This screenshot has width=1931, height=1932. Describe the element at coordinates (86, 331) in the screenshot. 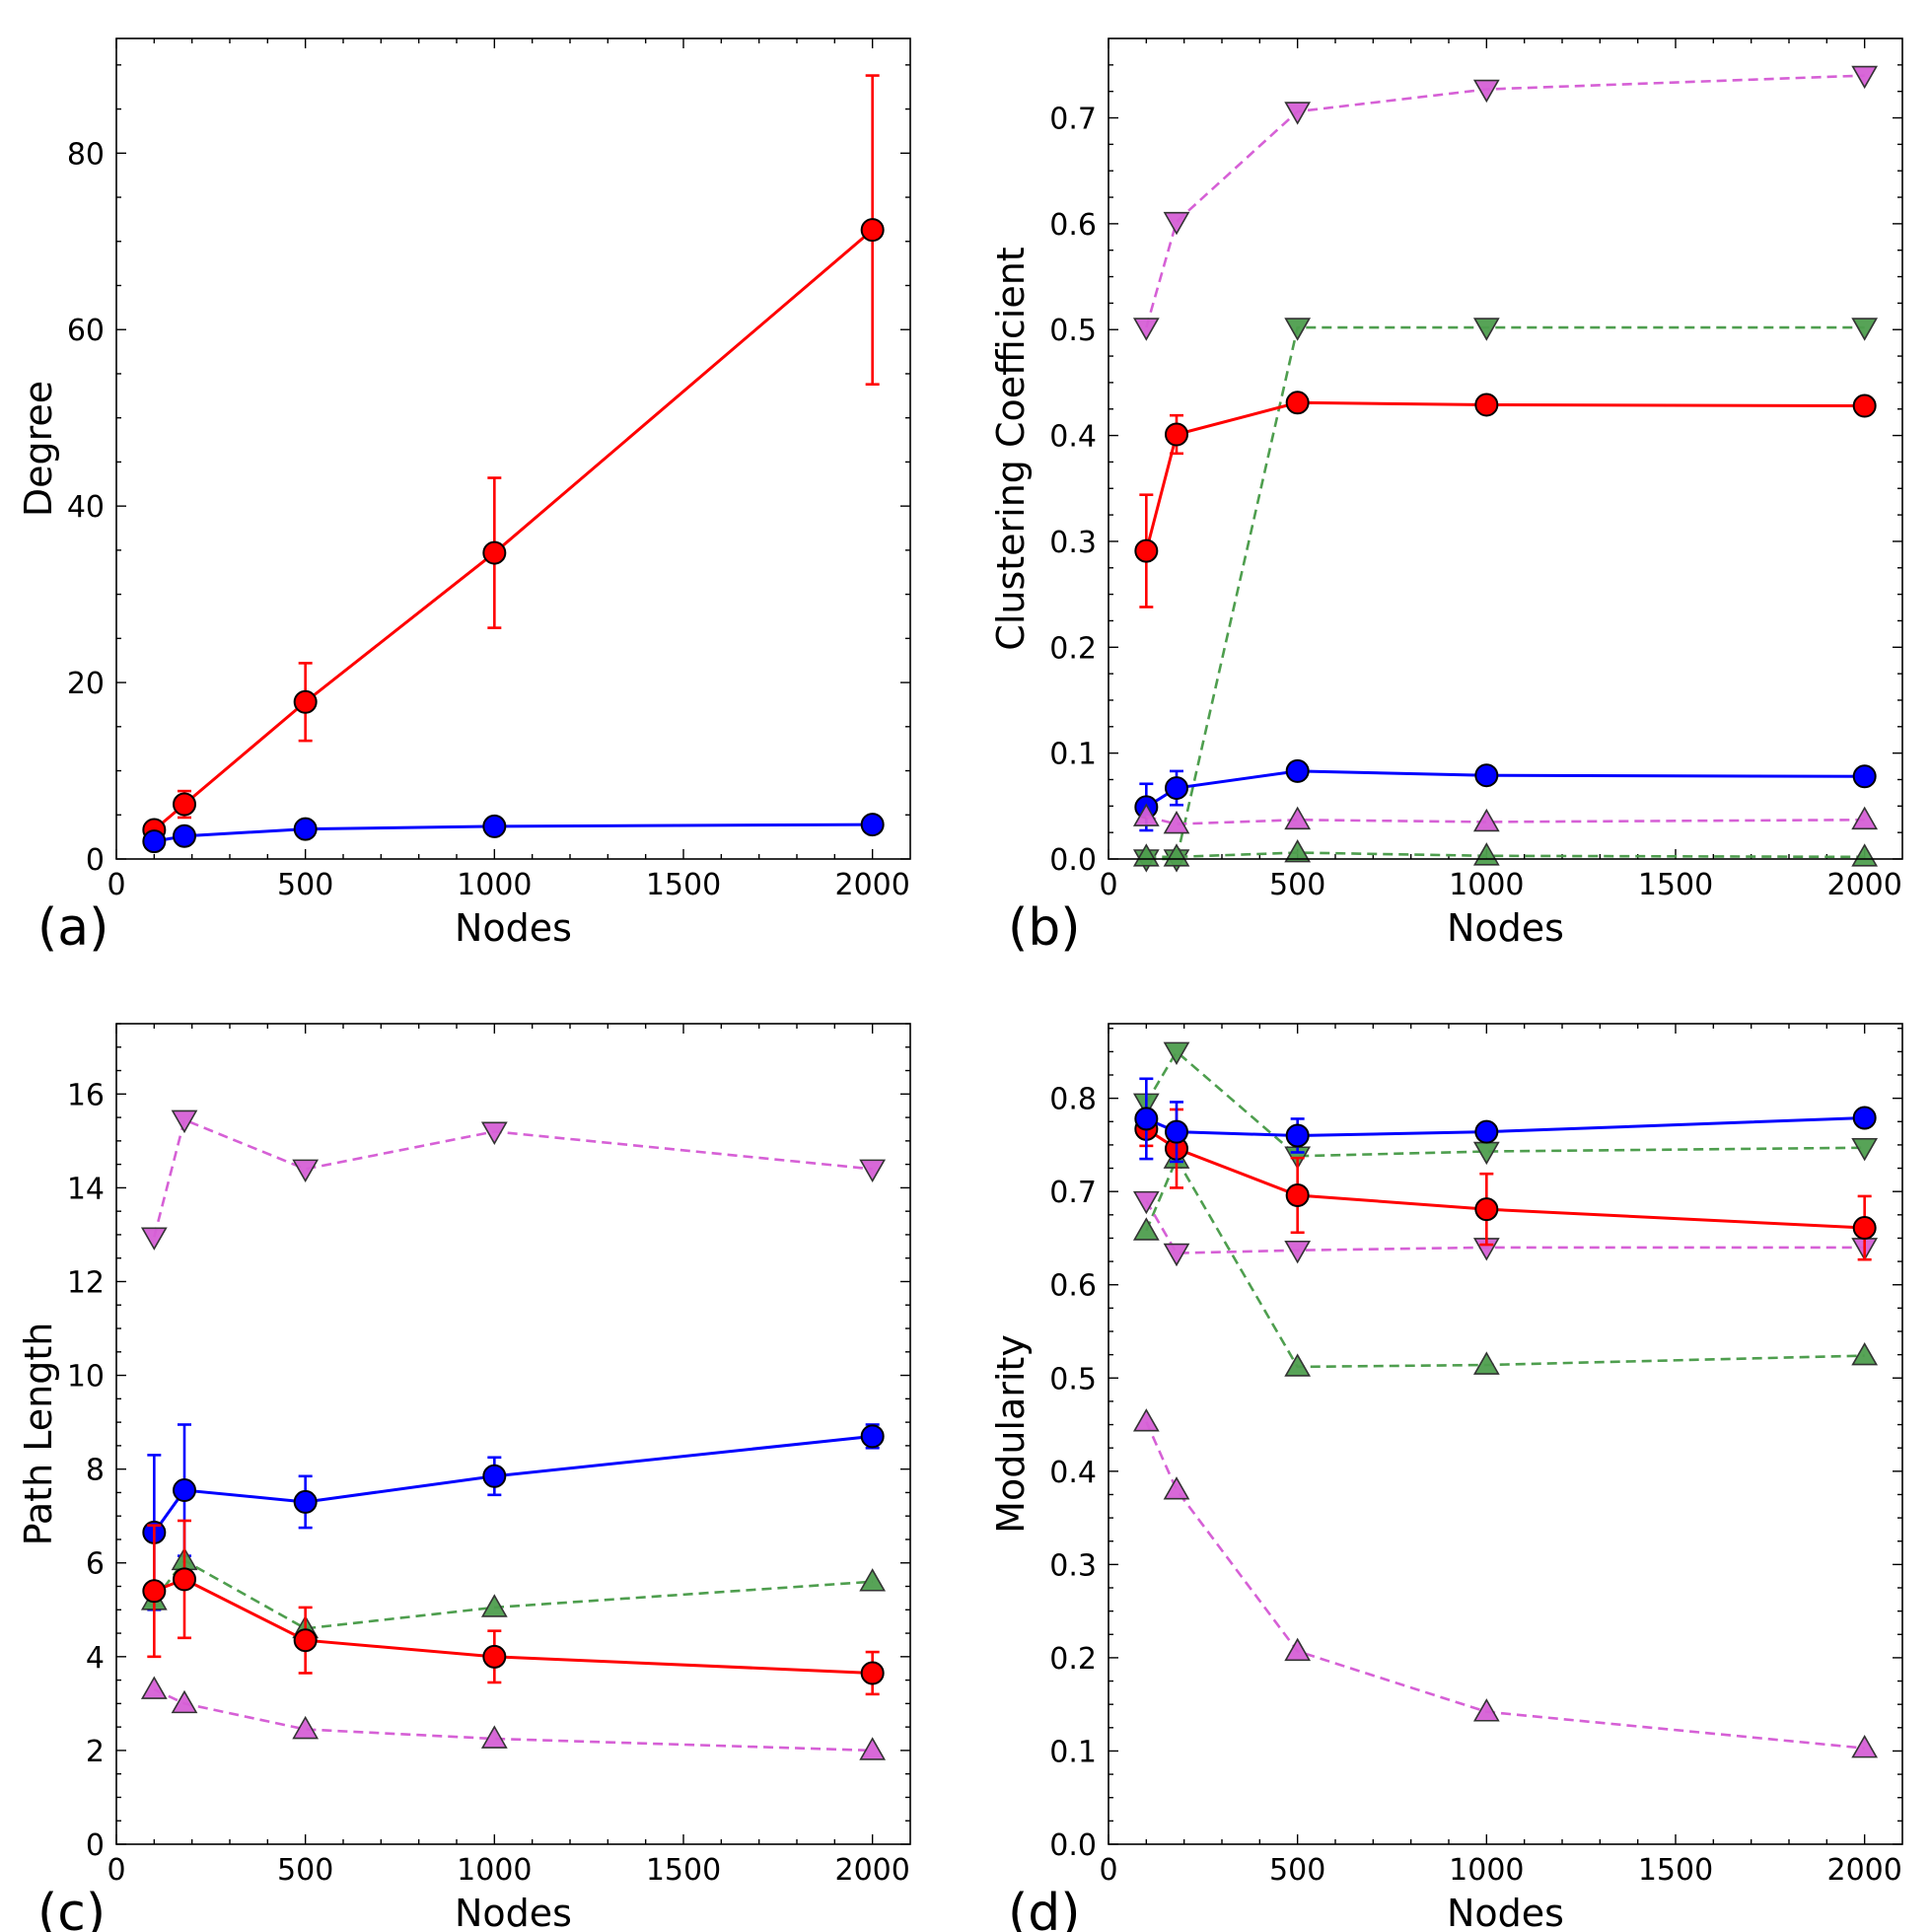

I see `y-tick-label: 60` at that location.